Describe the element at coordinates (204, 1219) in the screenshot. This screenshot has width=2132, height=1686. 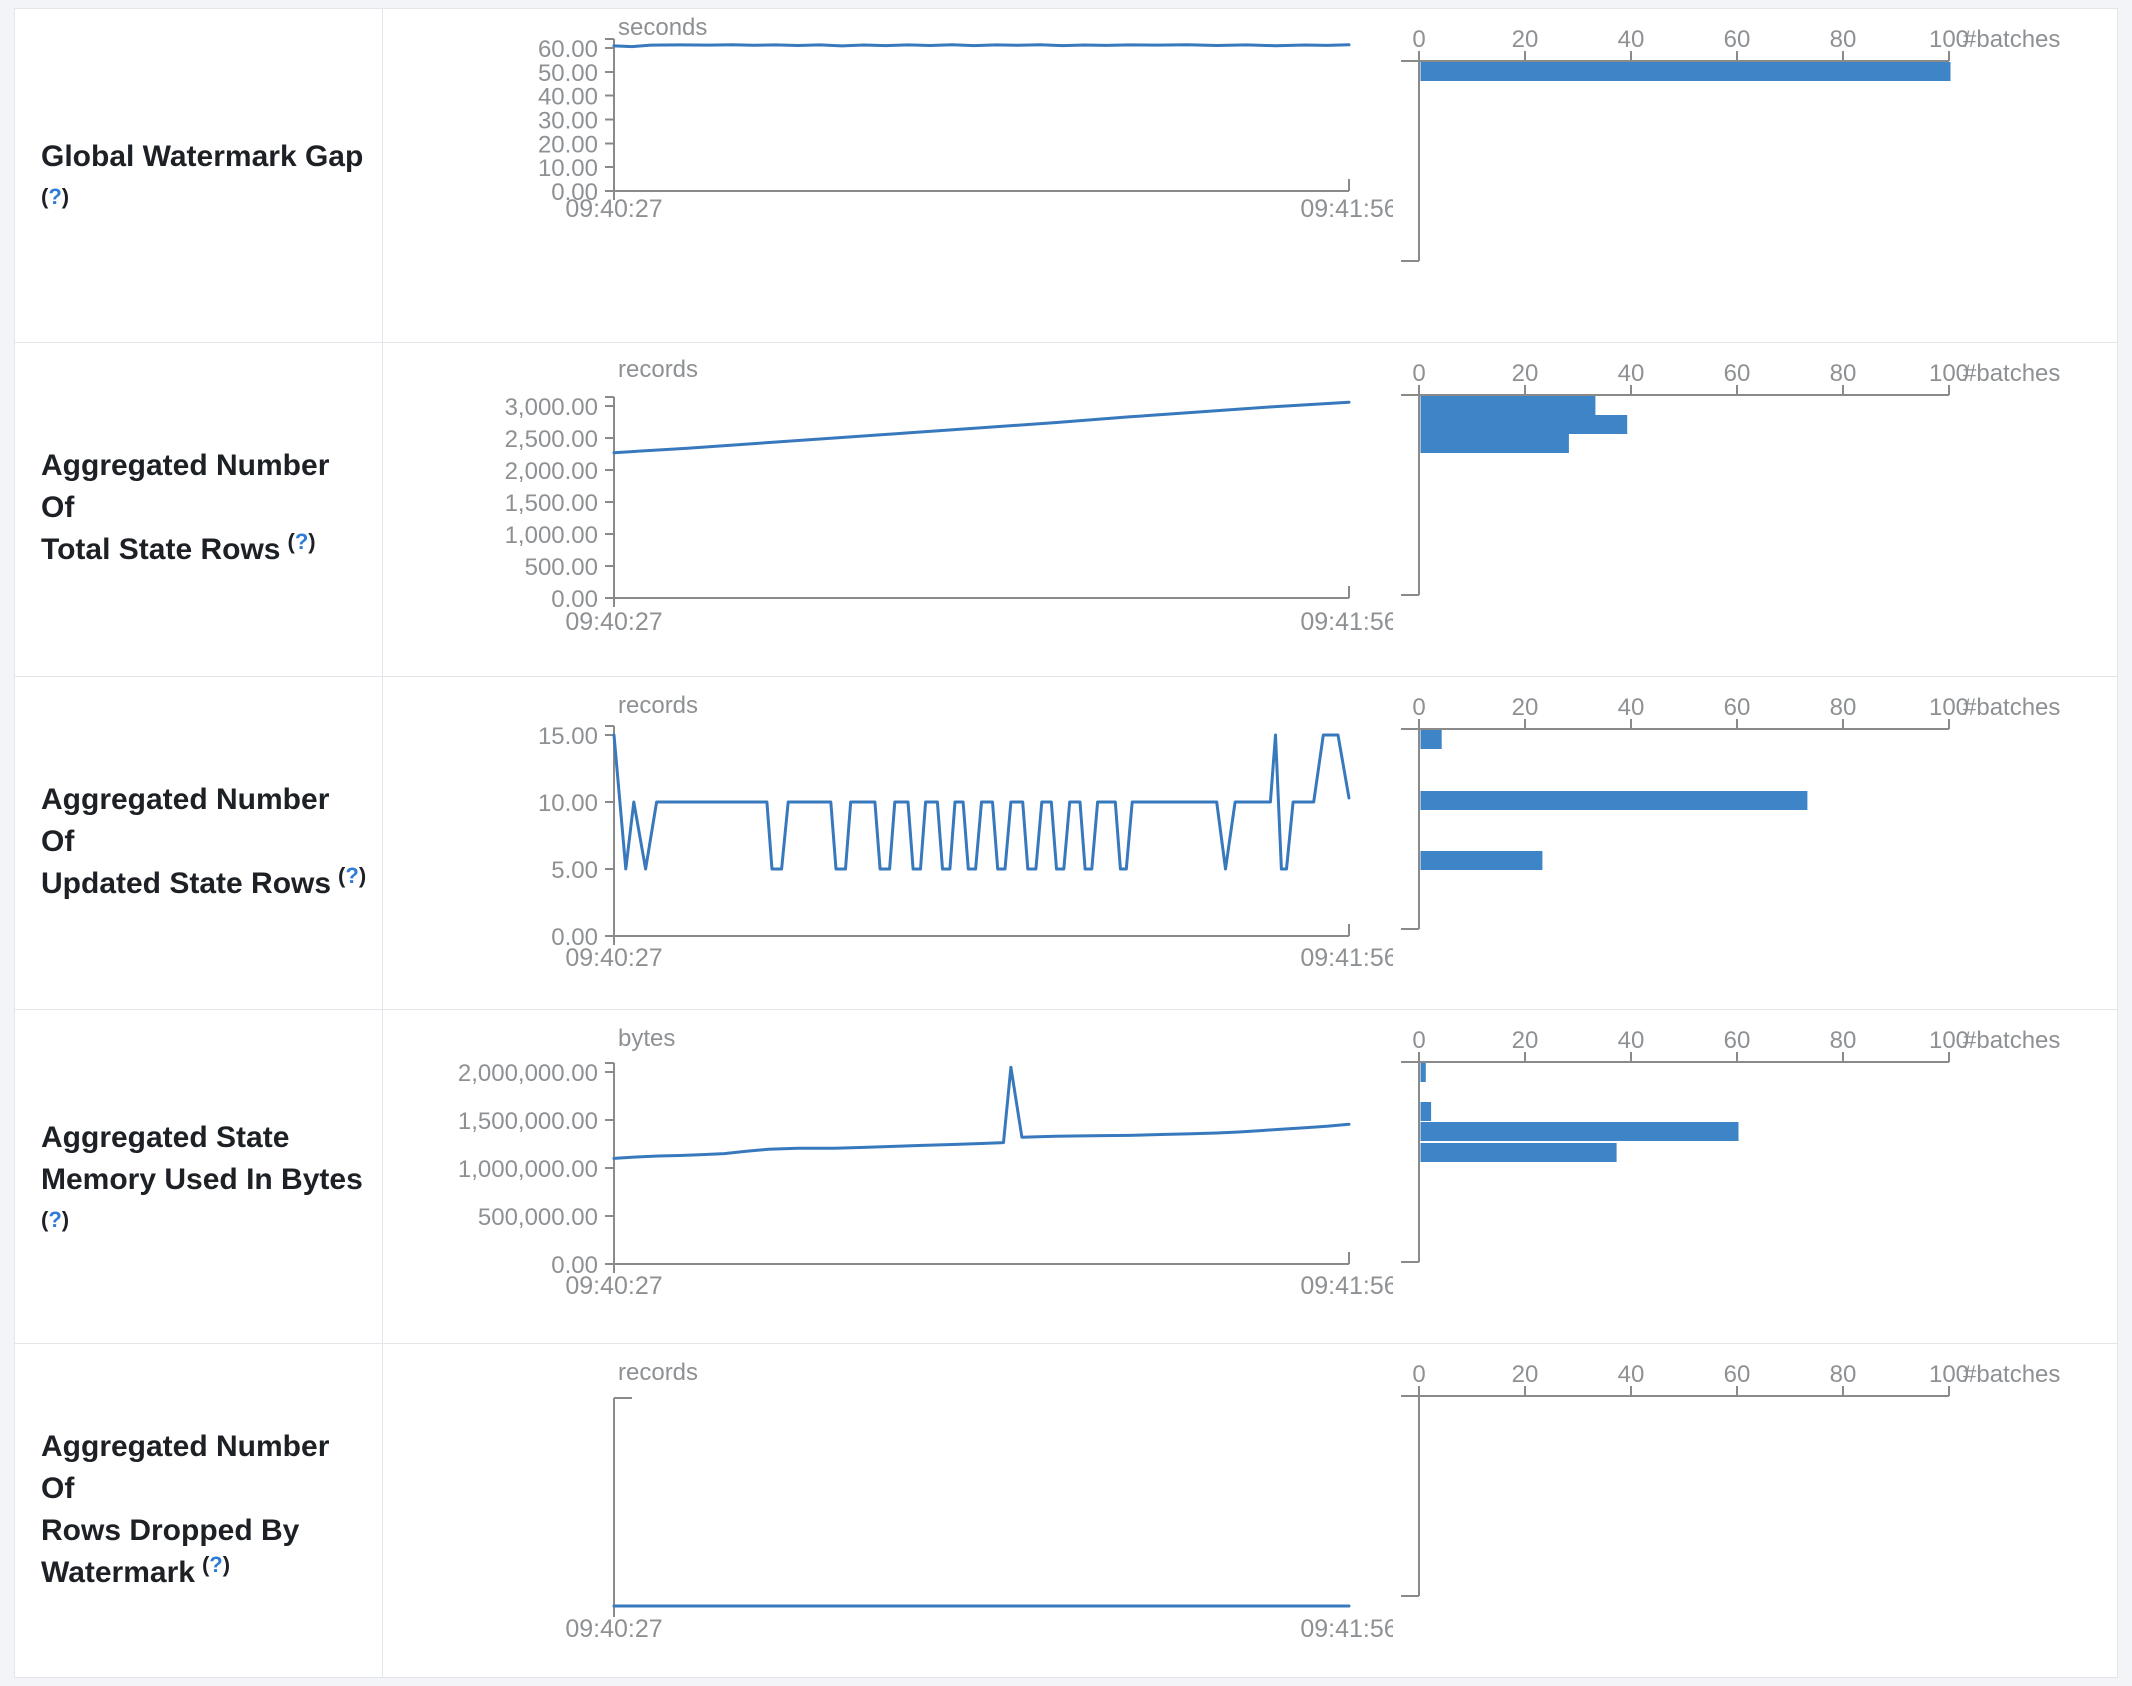
I see `metric-title-line: (?)` at that location.